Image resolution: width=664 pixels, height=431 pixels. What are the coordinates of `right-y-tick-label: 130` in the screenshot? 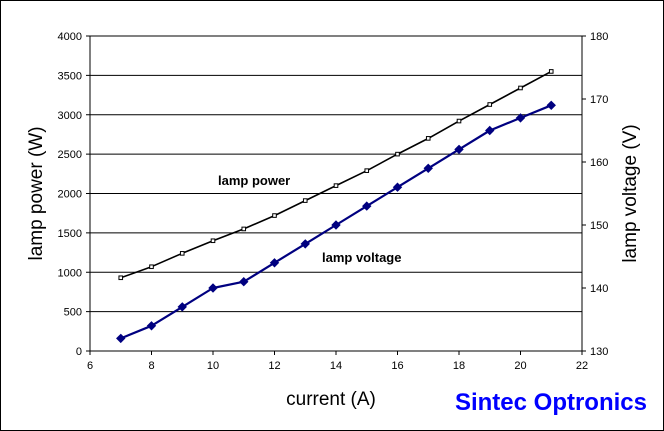 It's located at (599, 352).